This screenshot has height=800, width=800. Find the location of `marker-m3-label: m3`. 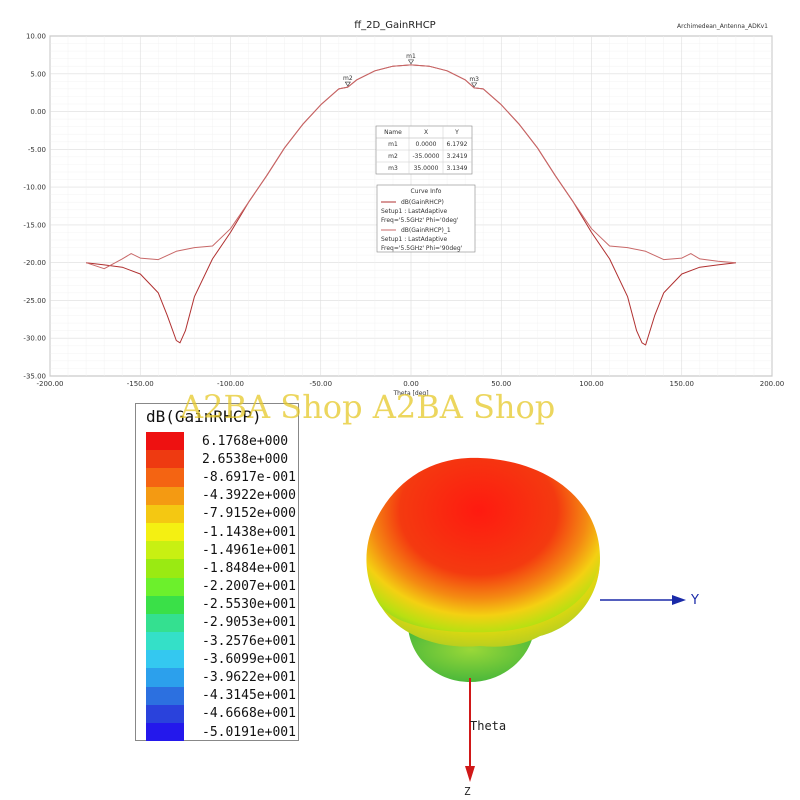

marker-m3-label: m3 is located at coordinates (474, 79).